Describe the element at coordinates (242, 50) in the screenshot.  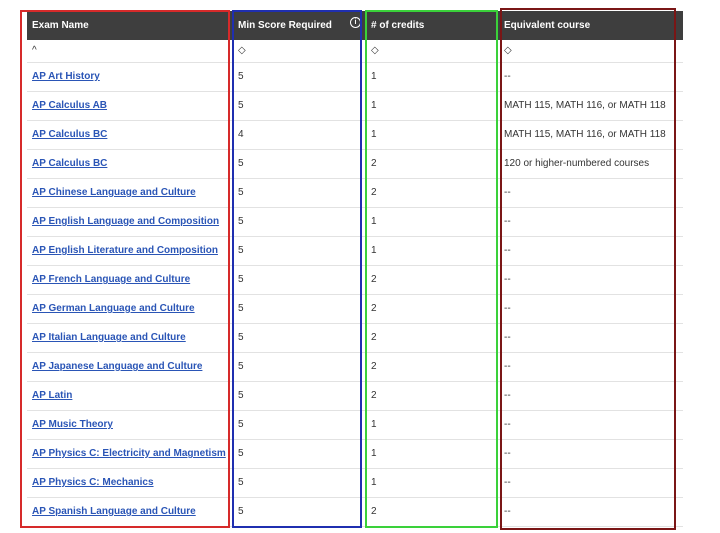
I see `sort-min-score-icon: ◇` at that location.